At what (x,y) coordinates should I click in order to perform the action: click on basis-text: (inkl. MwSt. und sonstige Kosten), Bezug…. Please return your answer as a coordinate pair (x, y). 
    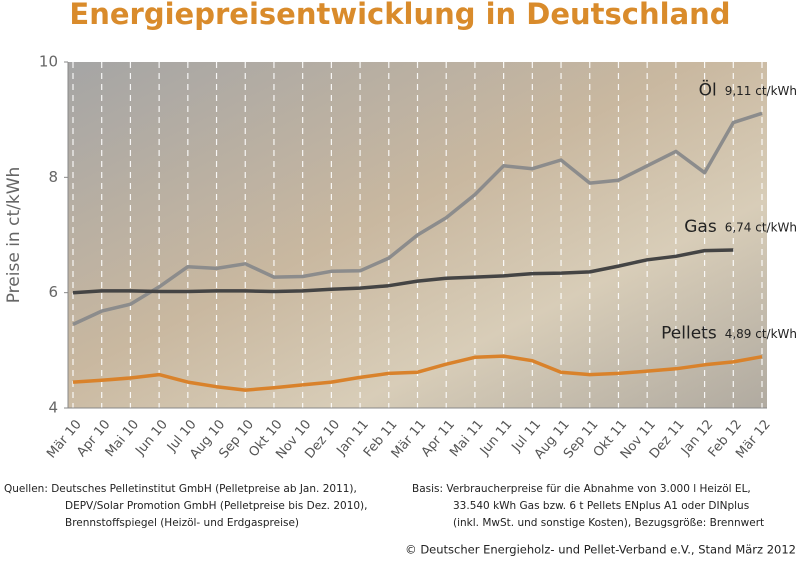
    Looking at the image, I should click on (608, 523).